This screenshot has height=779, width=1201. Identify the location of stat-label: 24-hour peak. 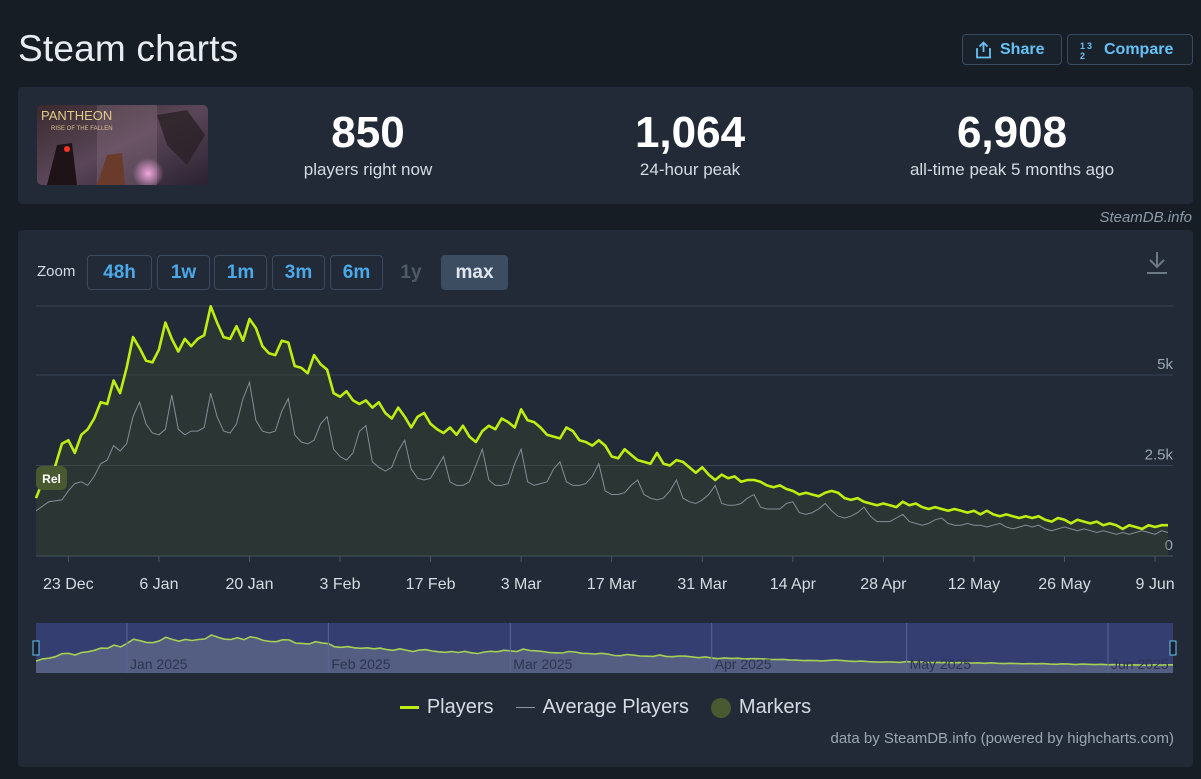
(690, 169).